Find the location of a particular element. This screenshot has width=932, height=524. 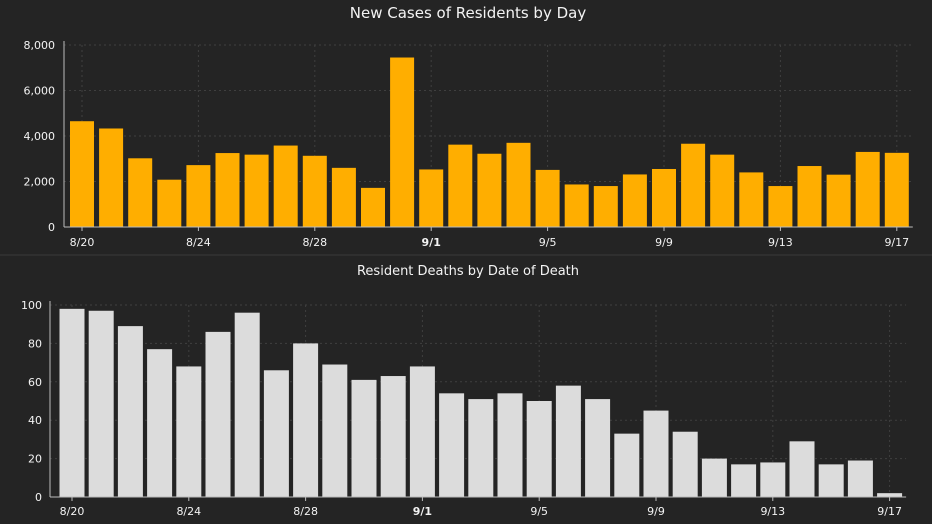

y-tick-label: 20 is located at coordinates (35, 459).